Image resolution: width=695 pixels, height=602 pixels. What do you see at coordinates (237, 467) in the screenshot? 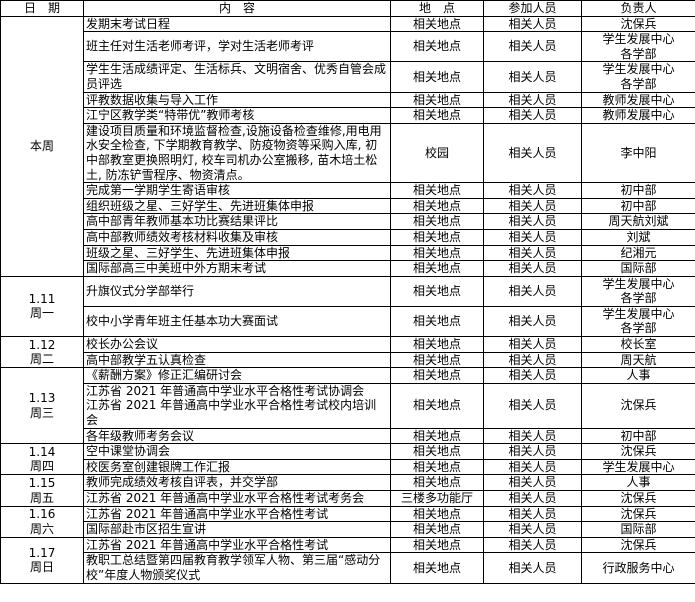
I see `content-cell: 校医务室创建银牌工作汇报` at bounding box center [237, 467].